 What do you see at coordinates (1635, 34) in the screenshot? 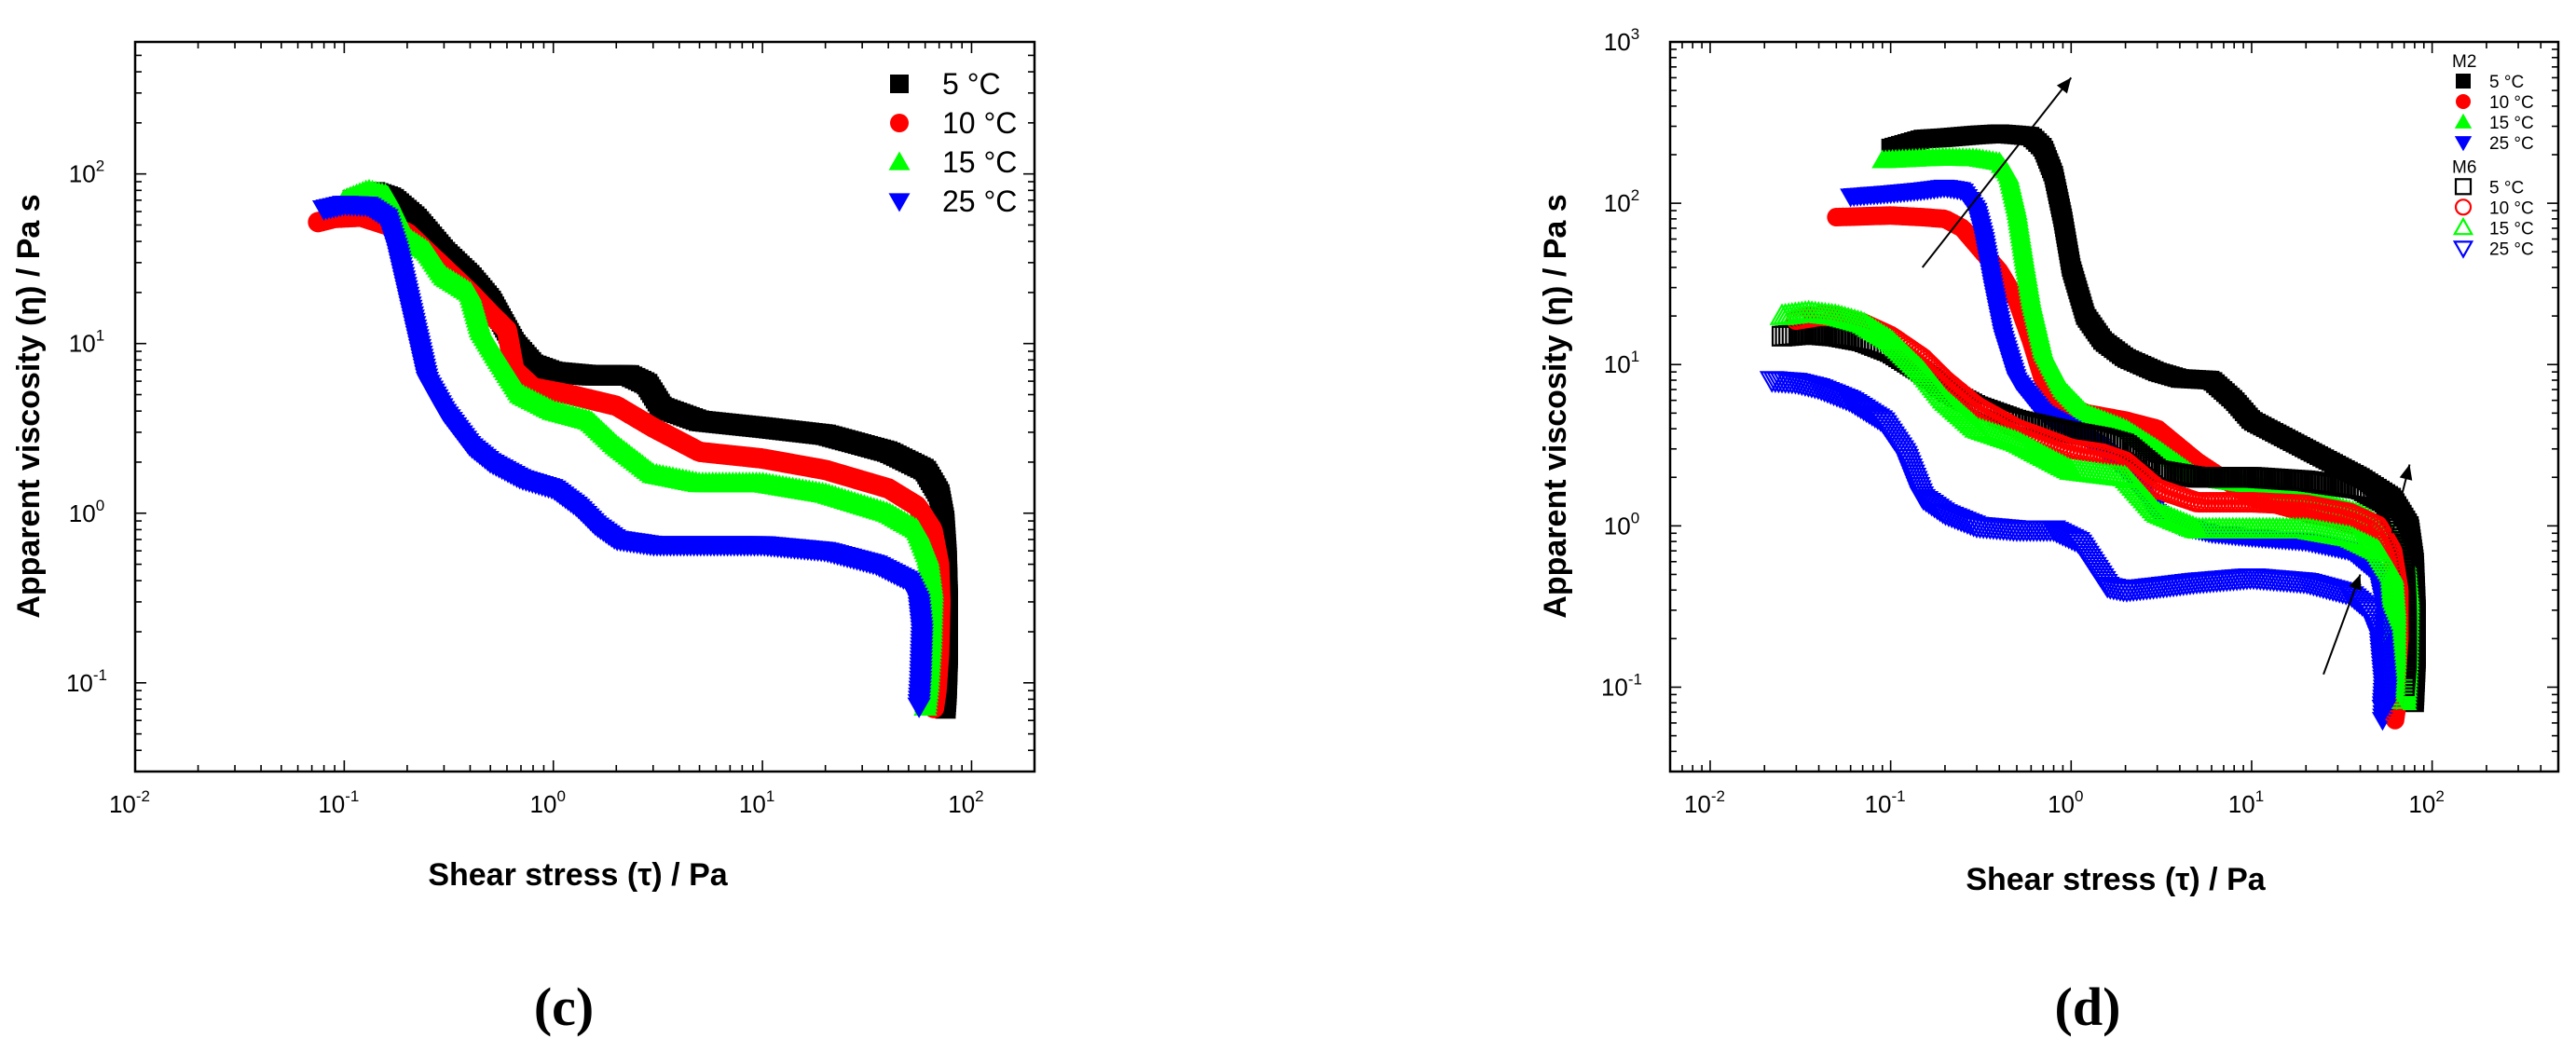
I see `y-tick-label-exponent: 3` at bounding box center [1635, 34].